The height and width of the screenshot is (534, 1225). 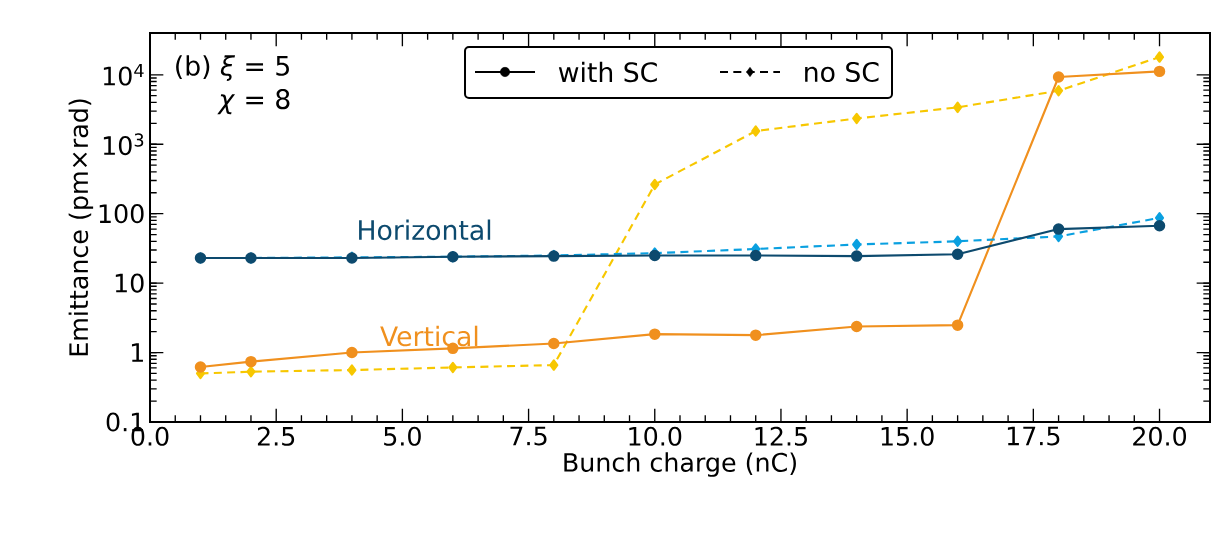 I want to click on x-tick-label: 12.5, so click(x=781, y=436).